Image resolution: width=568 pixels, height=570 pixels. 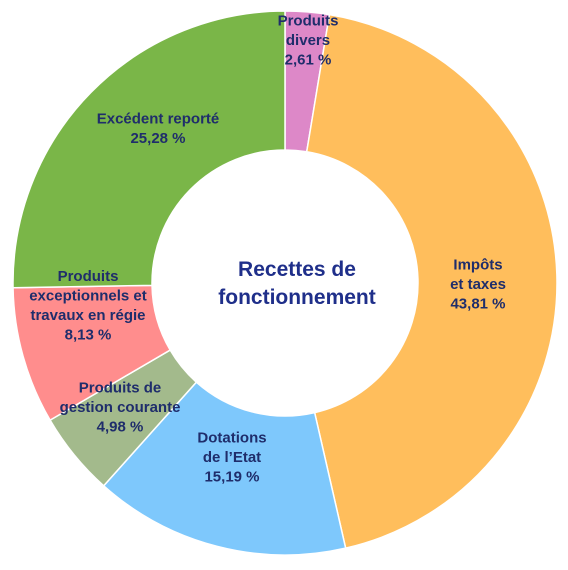 What do you see at coordinates (308, 60) in the screenshot?
I see `slice-label-0-line-2: 2,61 %` at bounding box center [308, 60].